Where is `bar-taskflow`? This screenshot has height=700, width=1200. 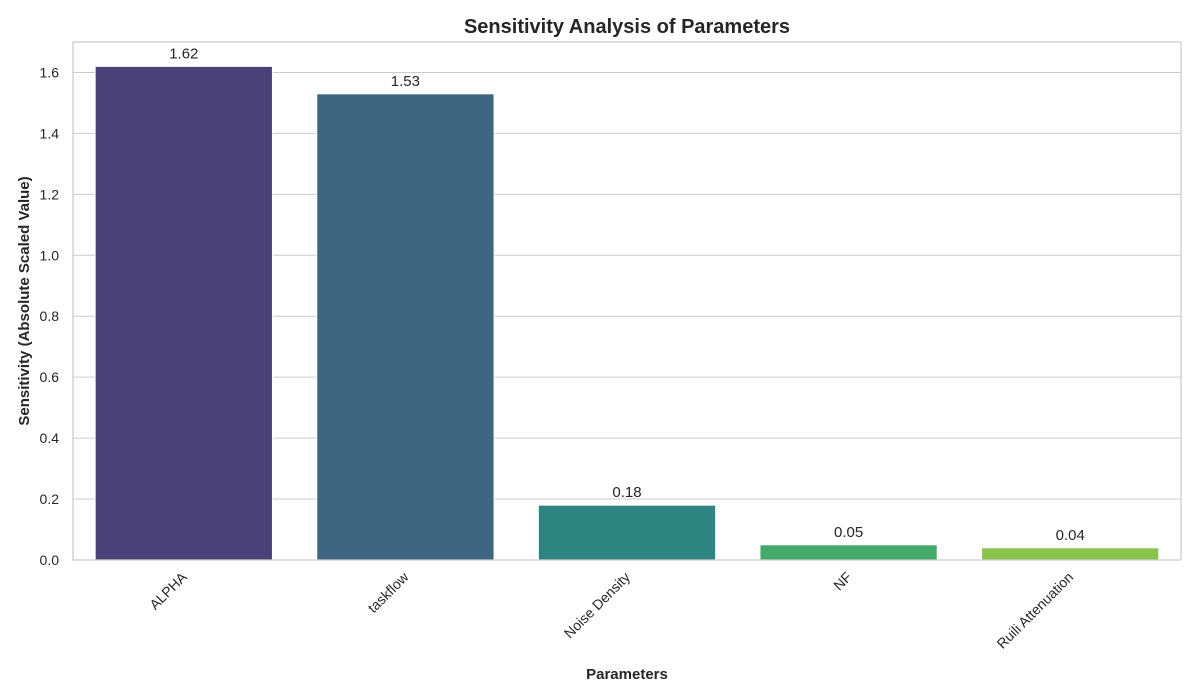
bar-taskflow is located at coordinates (405, 327).